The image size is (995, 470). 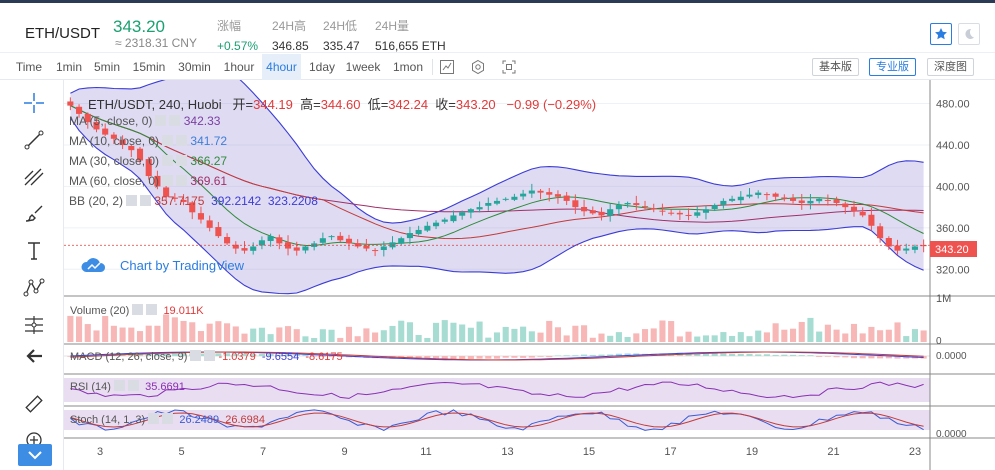 I want to click on time-axis-label: 21, so click(x=833, y=452).